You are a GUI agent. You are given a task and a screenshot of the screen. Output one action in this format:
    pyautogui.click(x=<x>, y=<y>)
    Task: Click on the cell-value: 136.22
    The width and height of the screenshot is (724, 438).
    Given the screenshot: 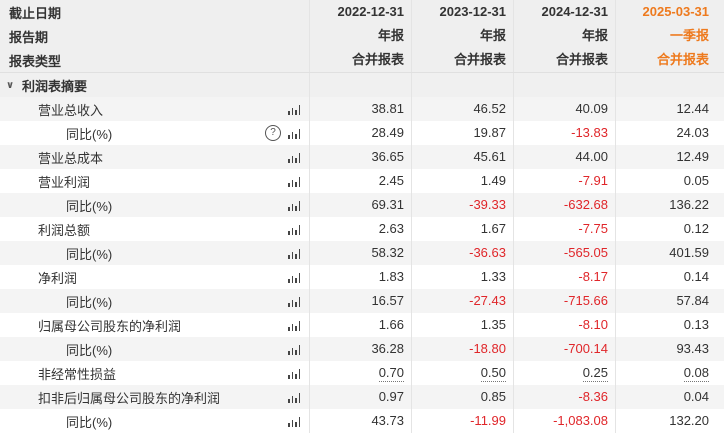 What is the action you would take?
    pyautogui.click(x=689, y=204)
    